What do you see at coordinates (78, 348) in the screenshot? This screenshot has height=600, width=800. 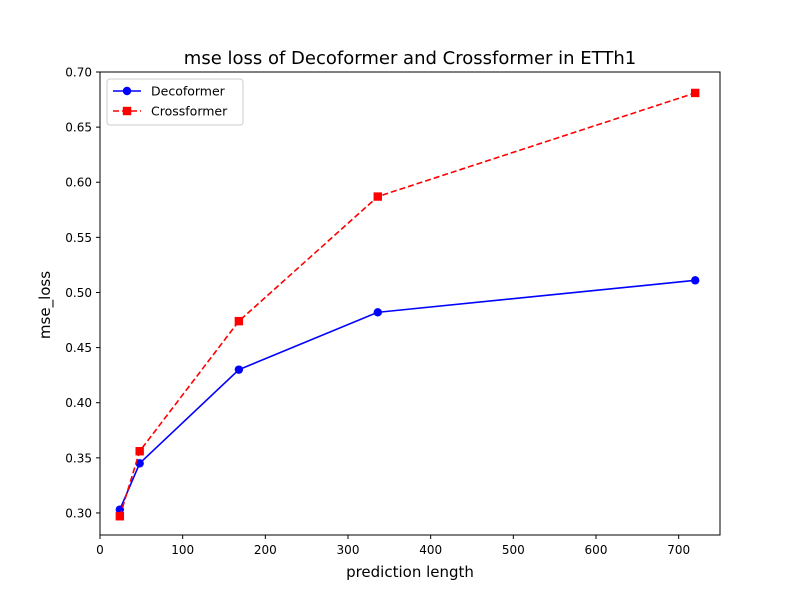 I see `y-tick-label: 0.45` at bounding box center [78, 348].